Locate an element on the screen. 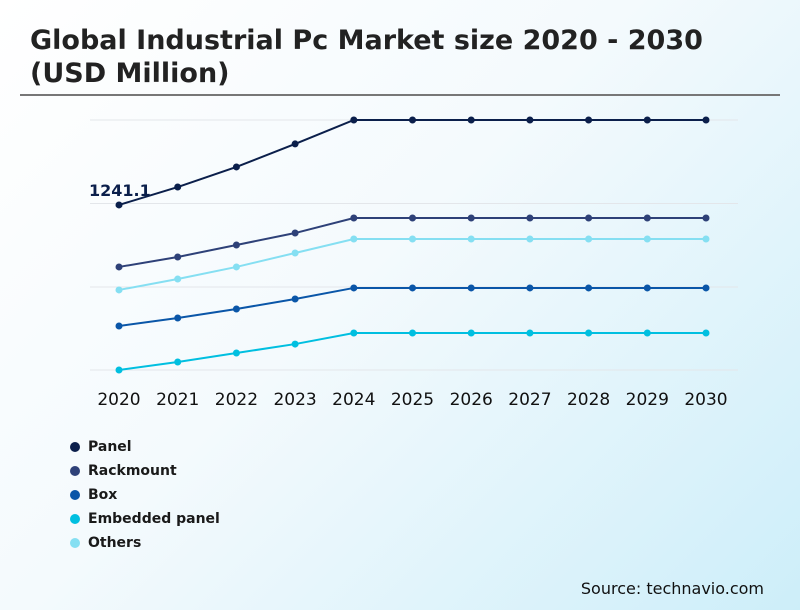 The height and width of the screenshot is (610, 800). source-label: Source: technavio.com is located at coordinates (672, 588).